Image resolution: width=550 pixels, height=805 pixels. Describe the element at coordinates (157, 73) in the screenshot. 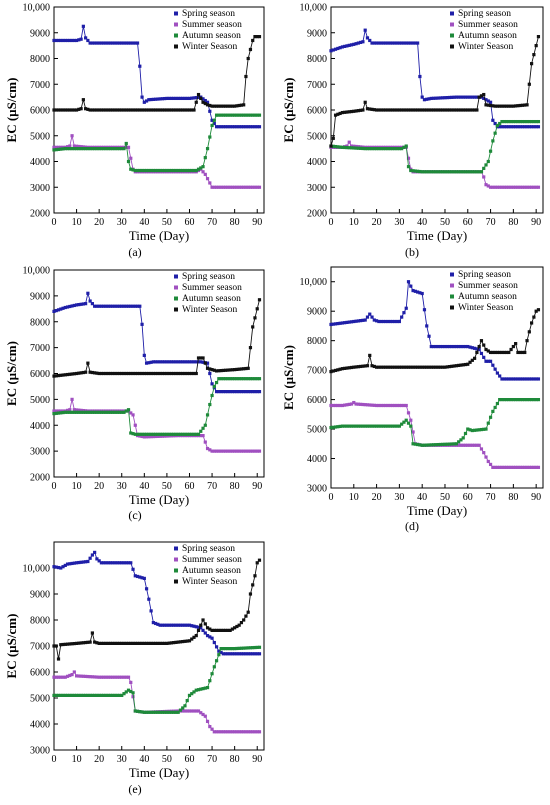

I see `series-markers` at that location.